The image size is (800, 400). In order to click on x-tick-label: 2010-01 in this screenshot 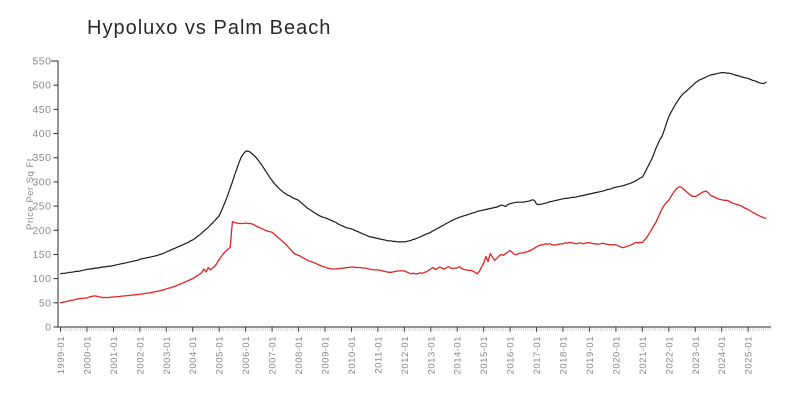, I will do `click(352, 355)`.